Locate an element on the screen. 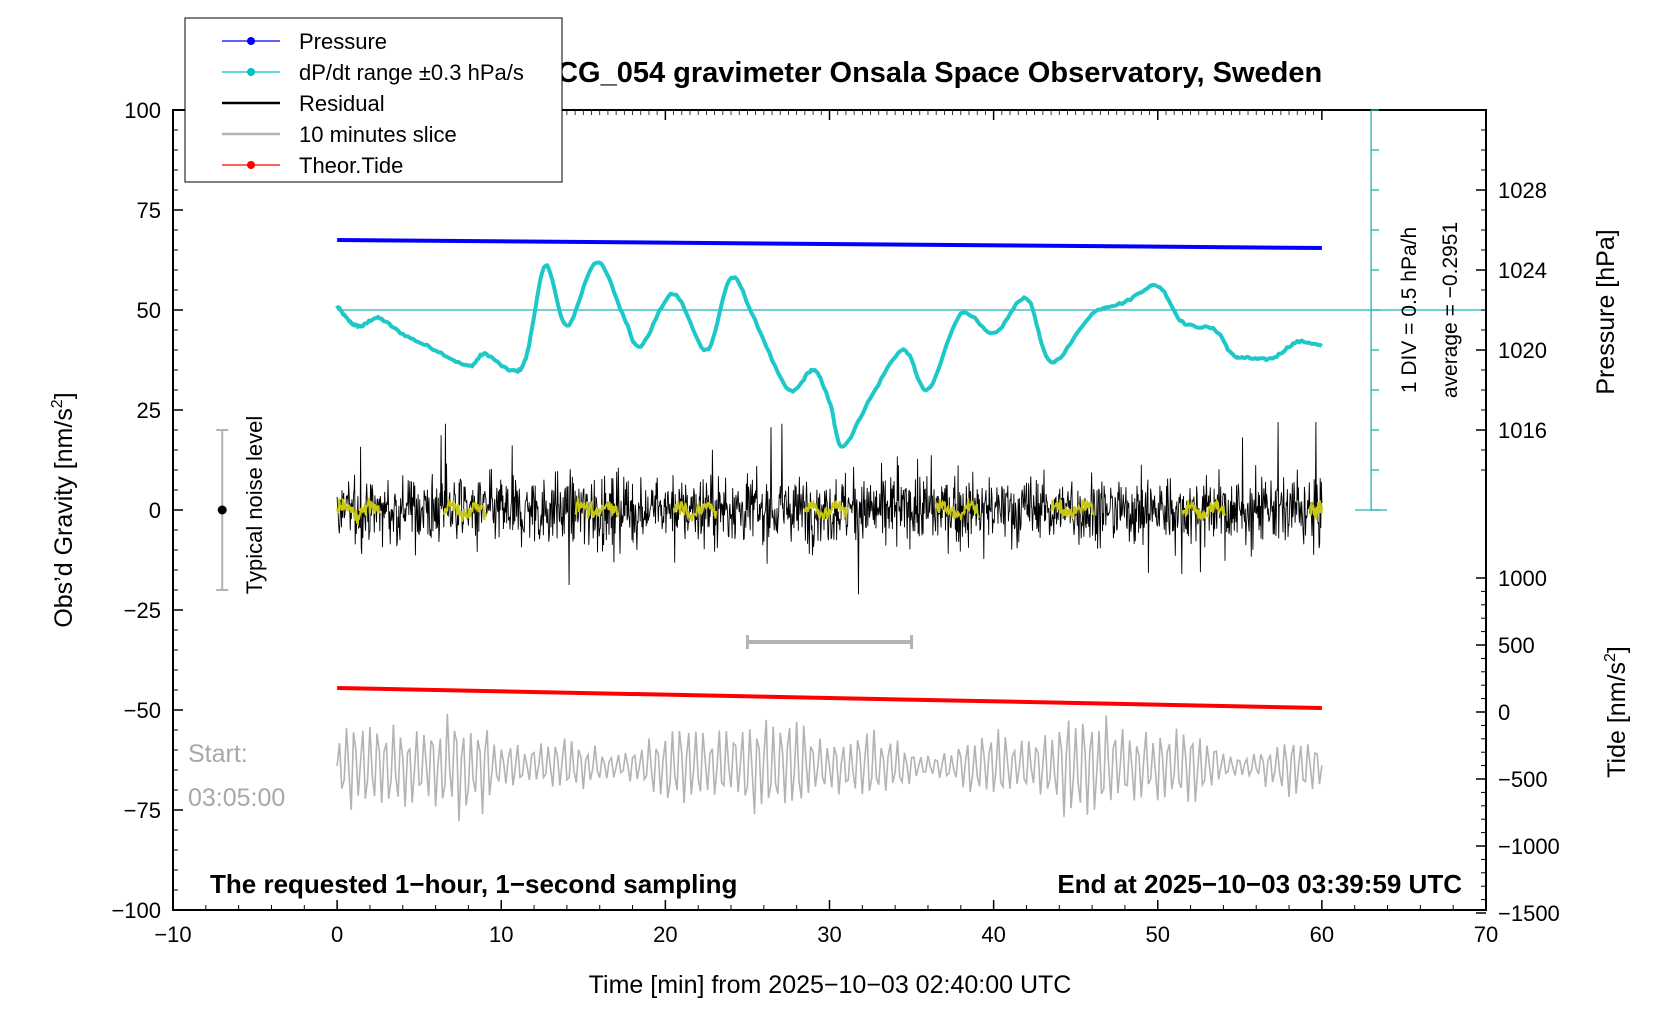 The height and width of the screenshot is (1020, 1676). x-tick-label: 40 is located at coordinates (993, 934).